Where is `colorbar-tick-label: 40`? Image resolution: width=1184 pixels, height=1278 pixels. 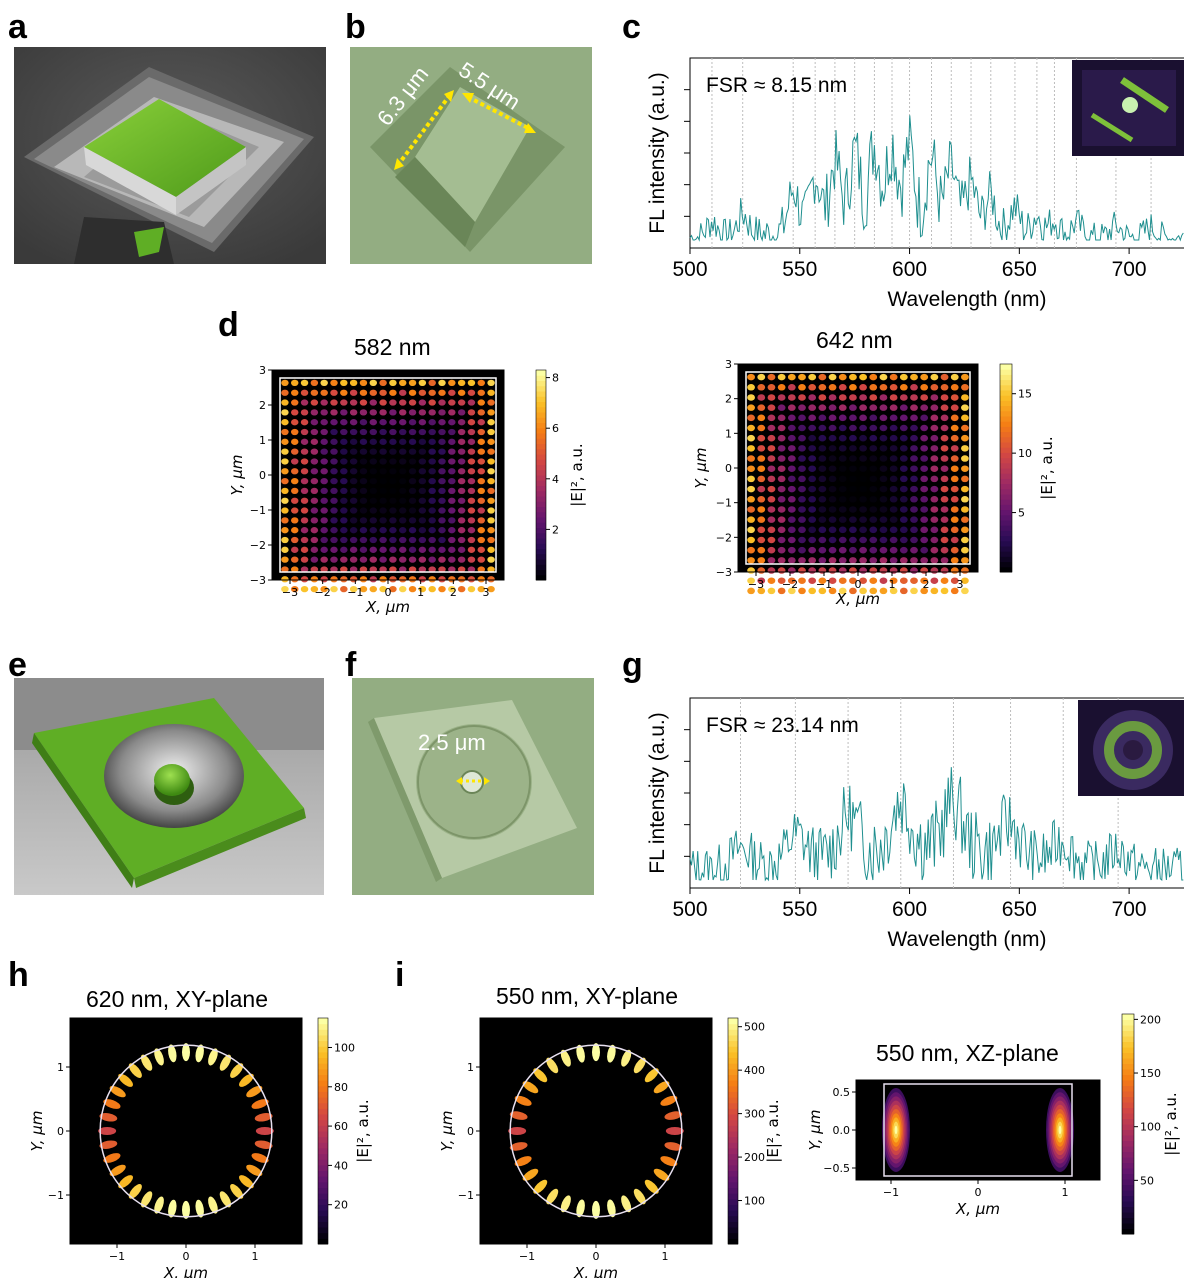
colorbar-tick-label: 40 is located at coordinates (341, 1165).